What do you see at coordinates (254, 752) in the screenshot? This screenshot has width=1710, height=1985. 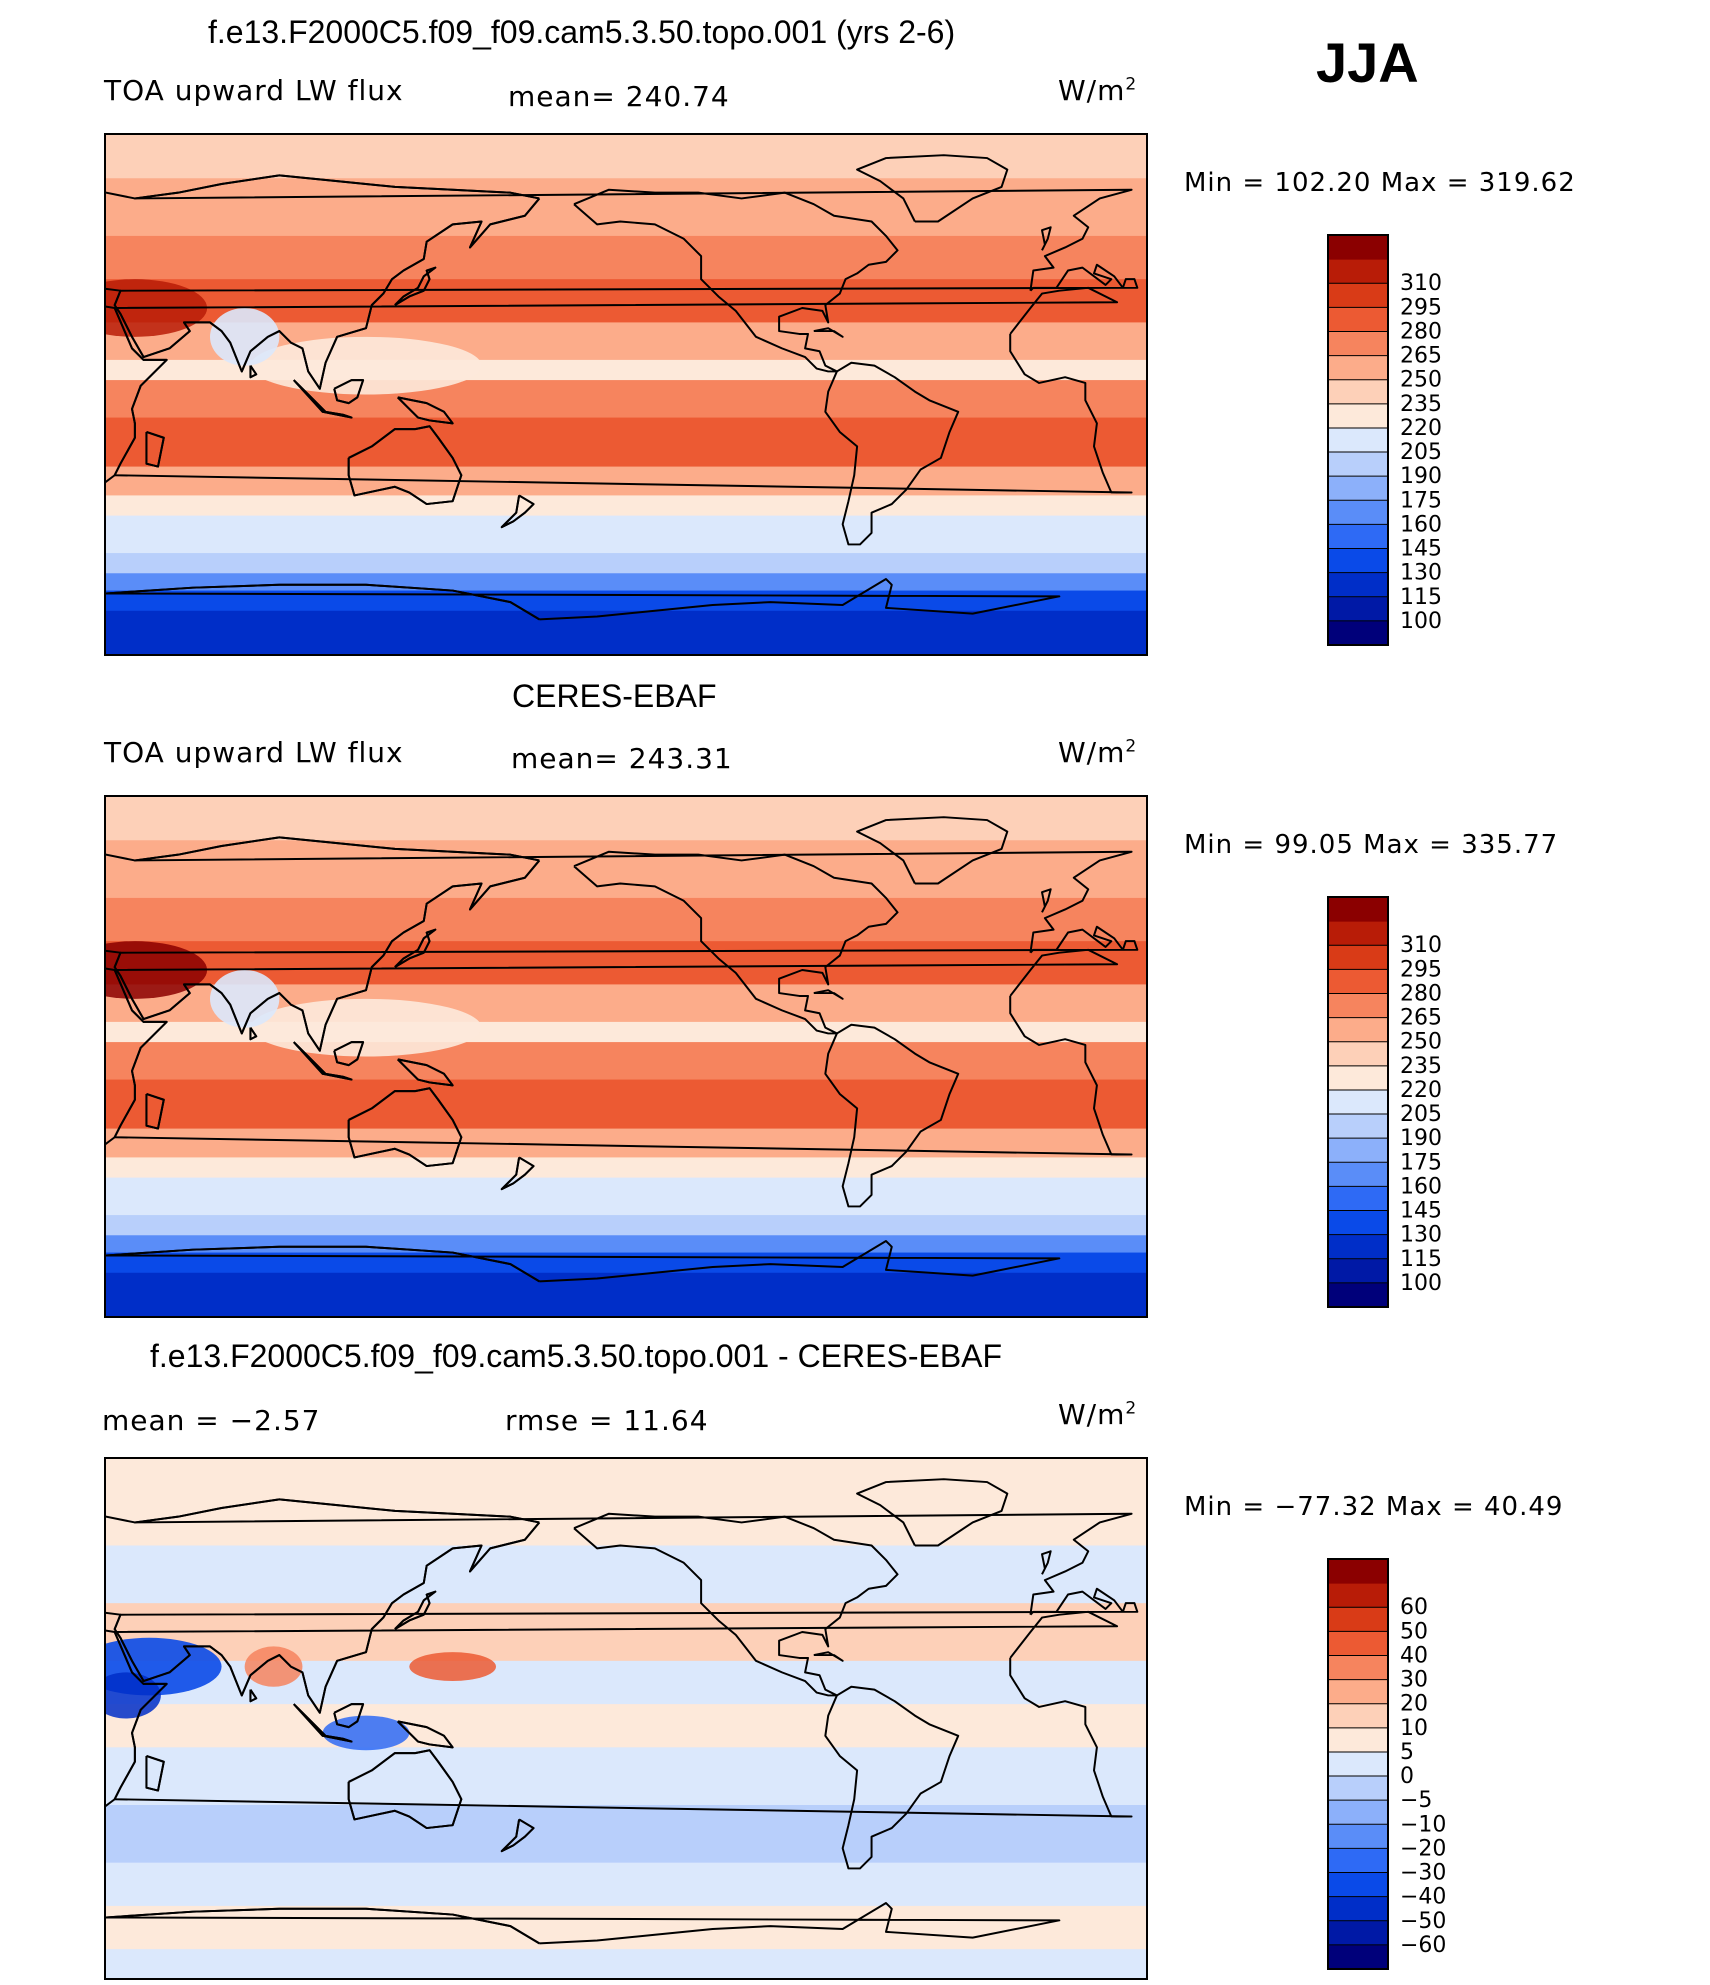 I see `panel2-variable: TOA upward LW flux` at bounding box center [254, 752].